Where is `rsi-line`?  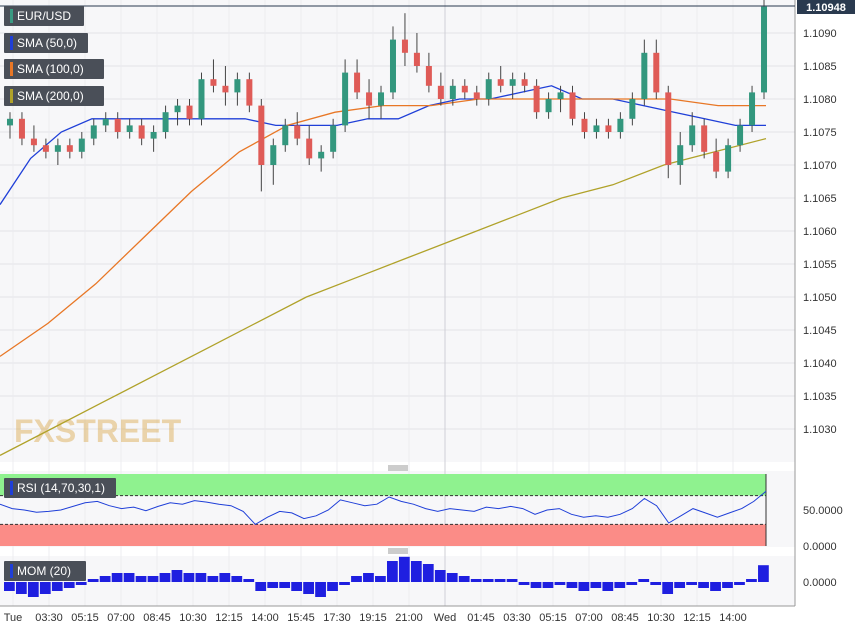
rsi-line is located at coordinates (383, 508).